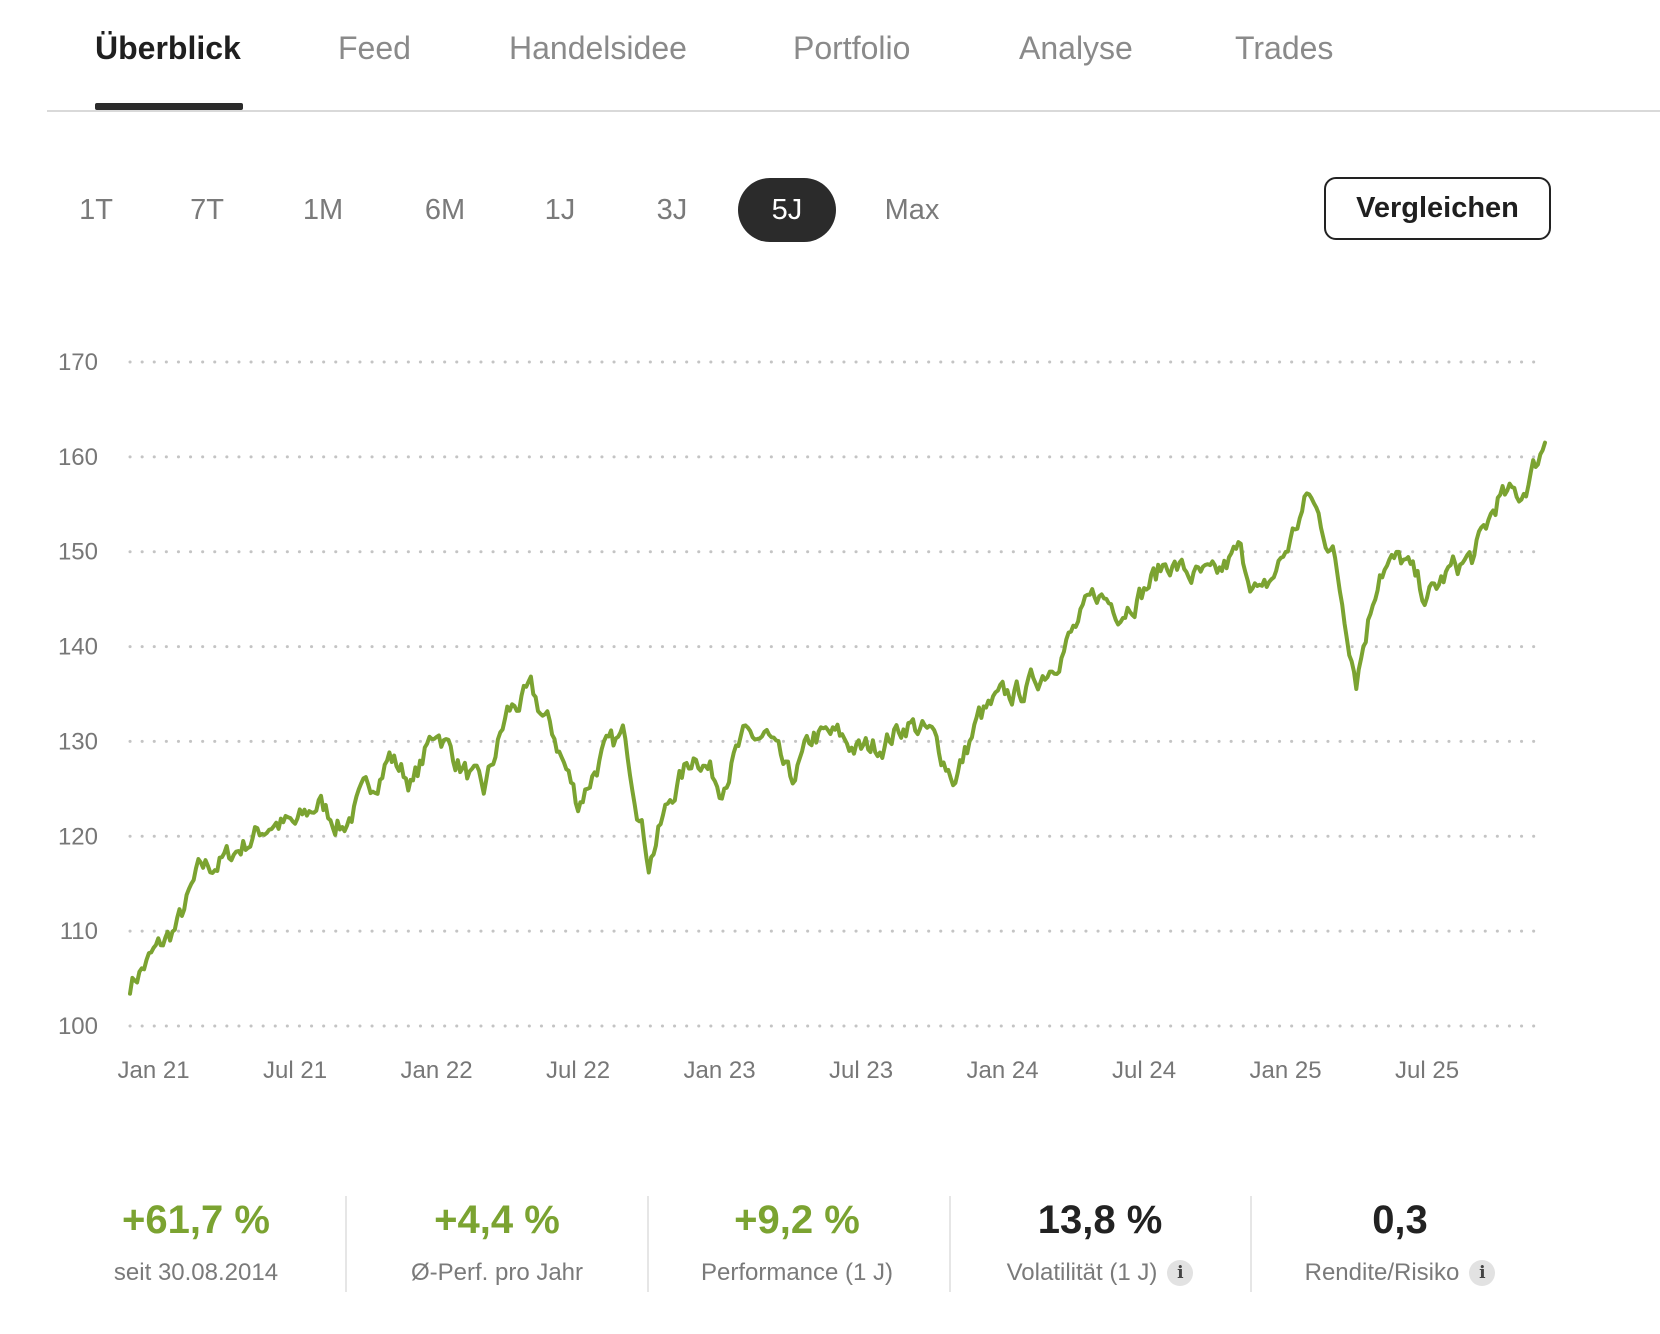 Image resolution: width=1660 pixels, height=1334 pixels. Describe the element at coordinates (169, 106) in the screenshot. I see `active-tab-indicator` at that location.